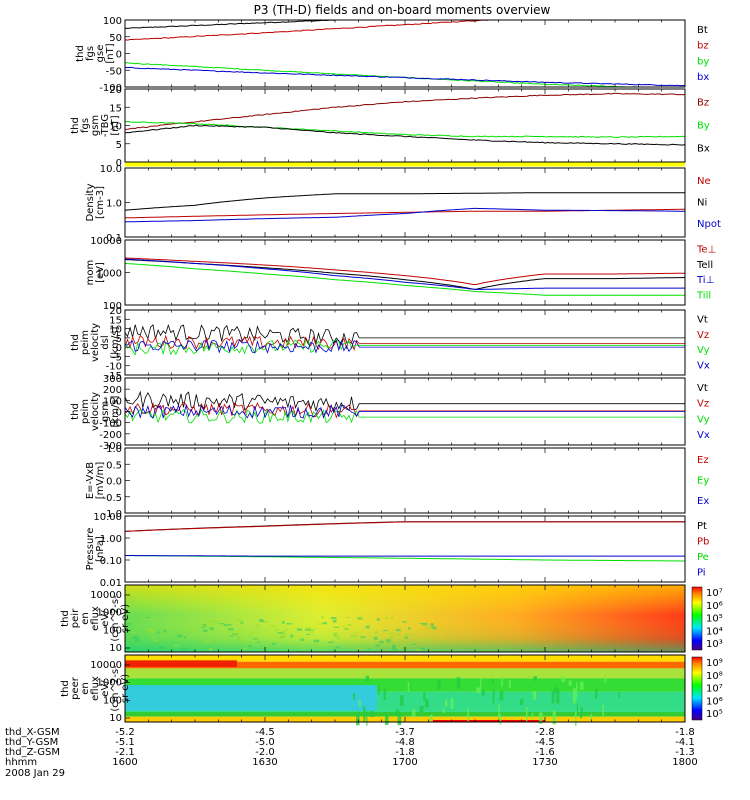 Image resolution: width=750 pixels, height=800 pixels. I want to click on ytick-label: 0.10, so click(111, 561).